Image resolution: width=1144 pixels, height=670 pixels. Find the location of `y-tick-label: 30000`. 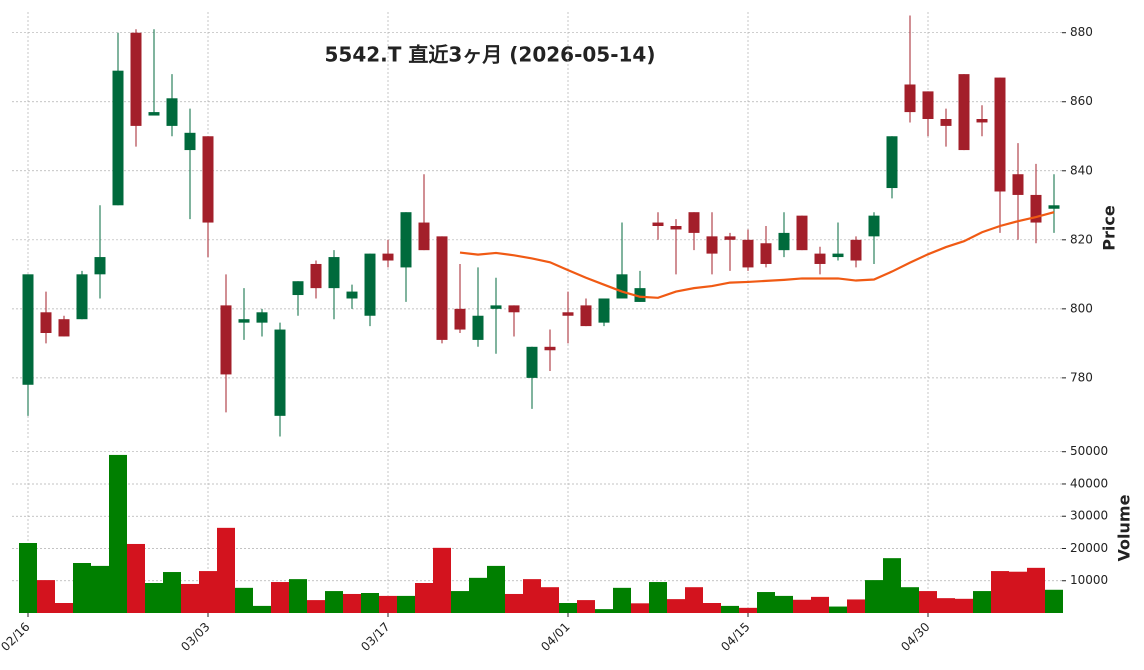

y-tick-label: 30000 is located at coordinates (1089, 516).